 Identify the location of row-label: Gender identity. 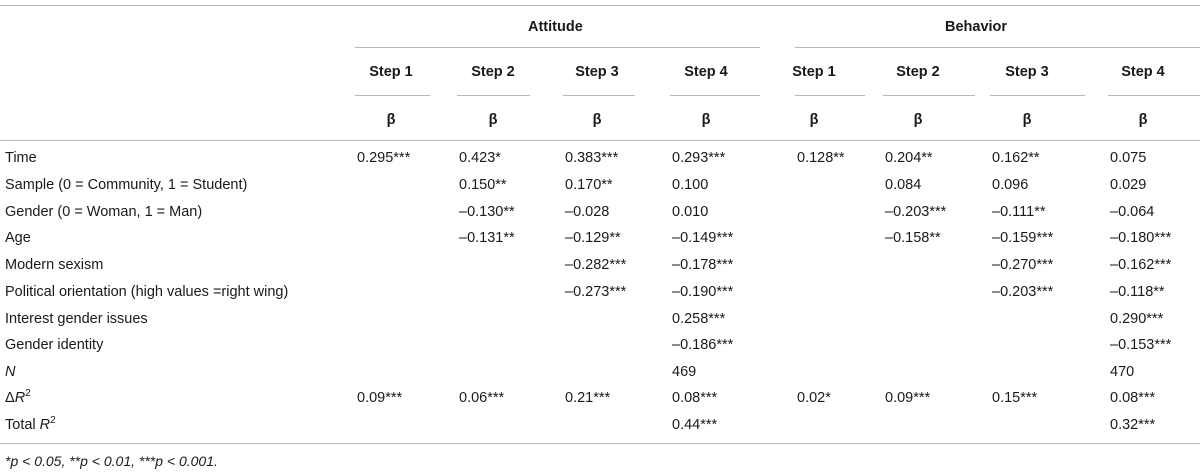
(54, 345).